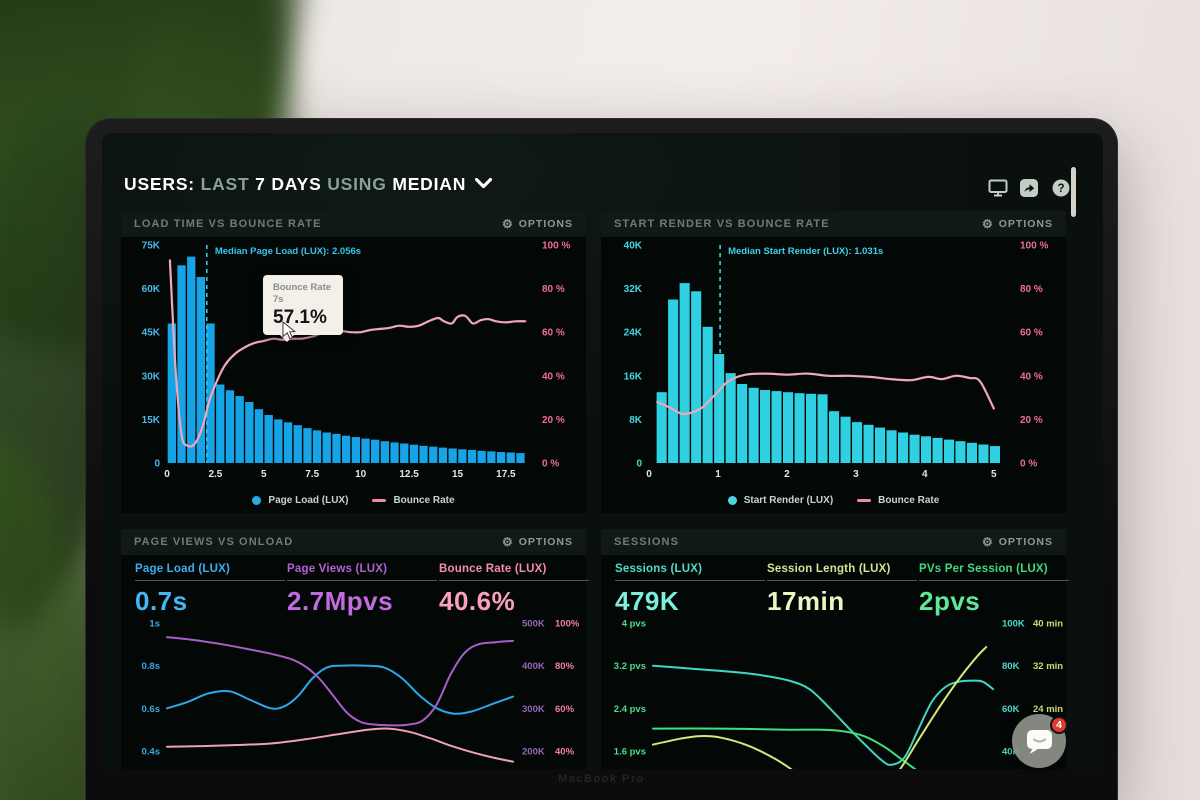  I want to click on device-label: MacBook Pro, so click(601, 779).